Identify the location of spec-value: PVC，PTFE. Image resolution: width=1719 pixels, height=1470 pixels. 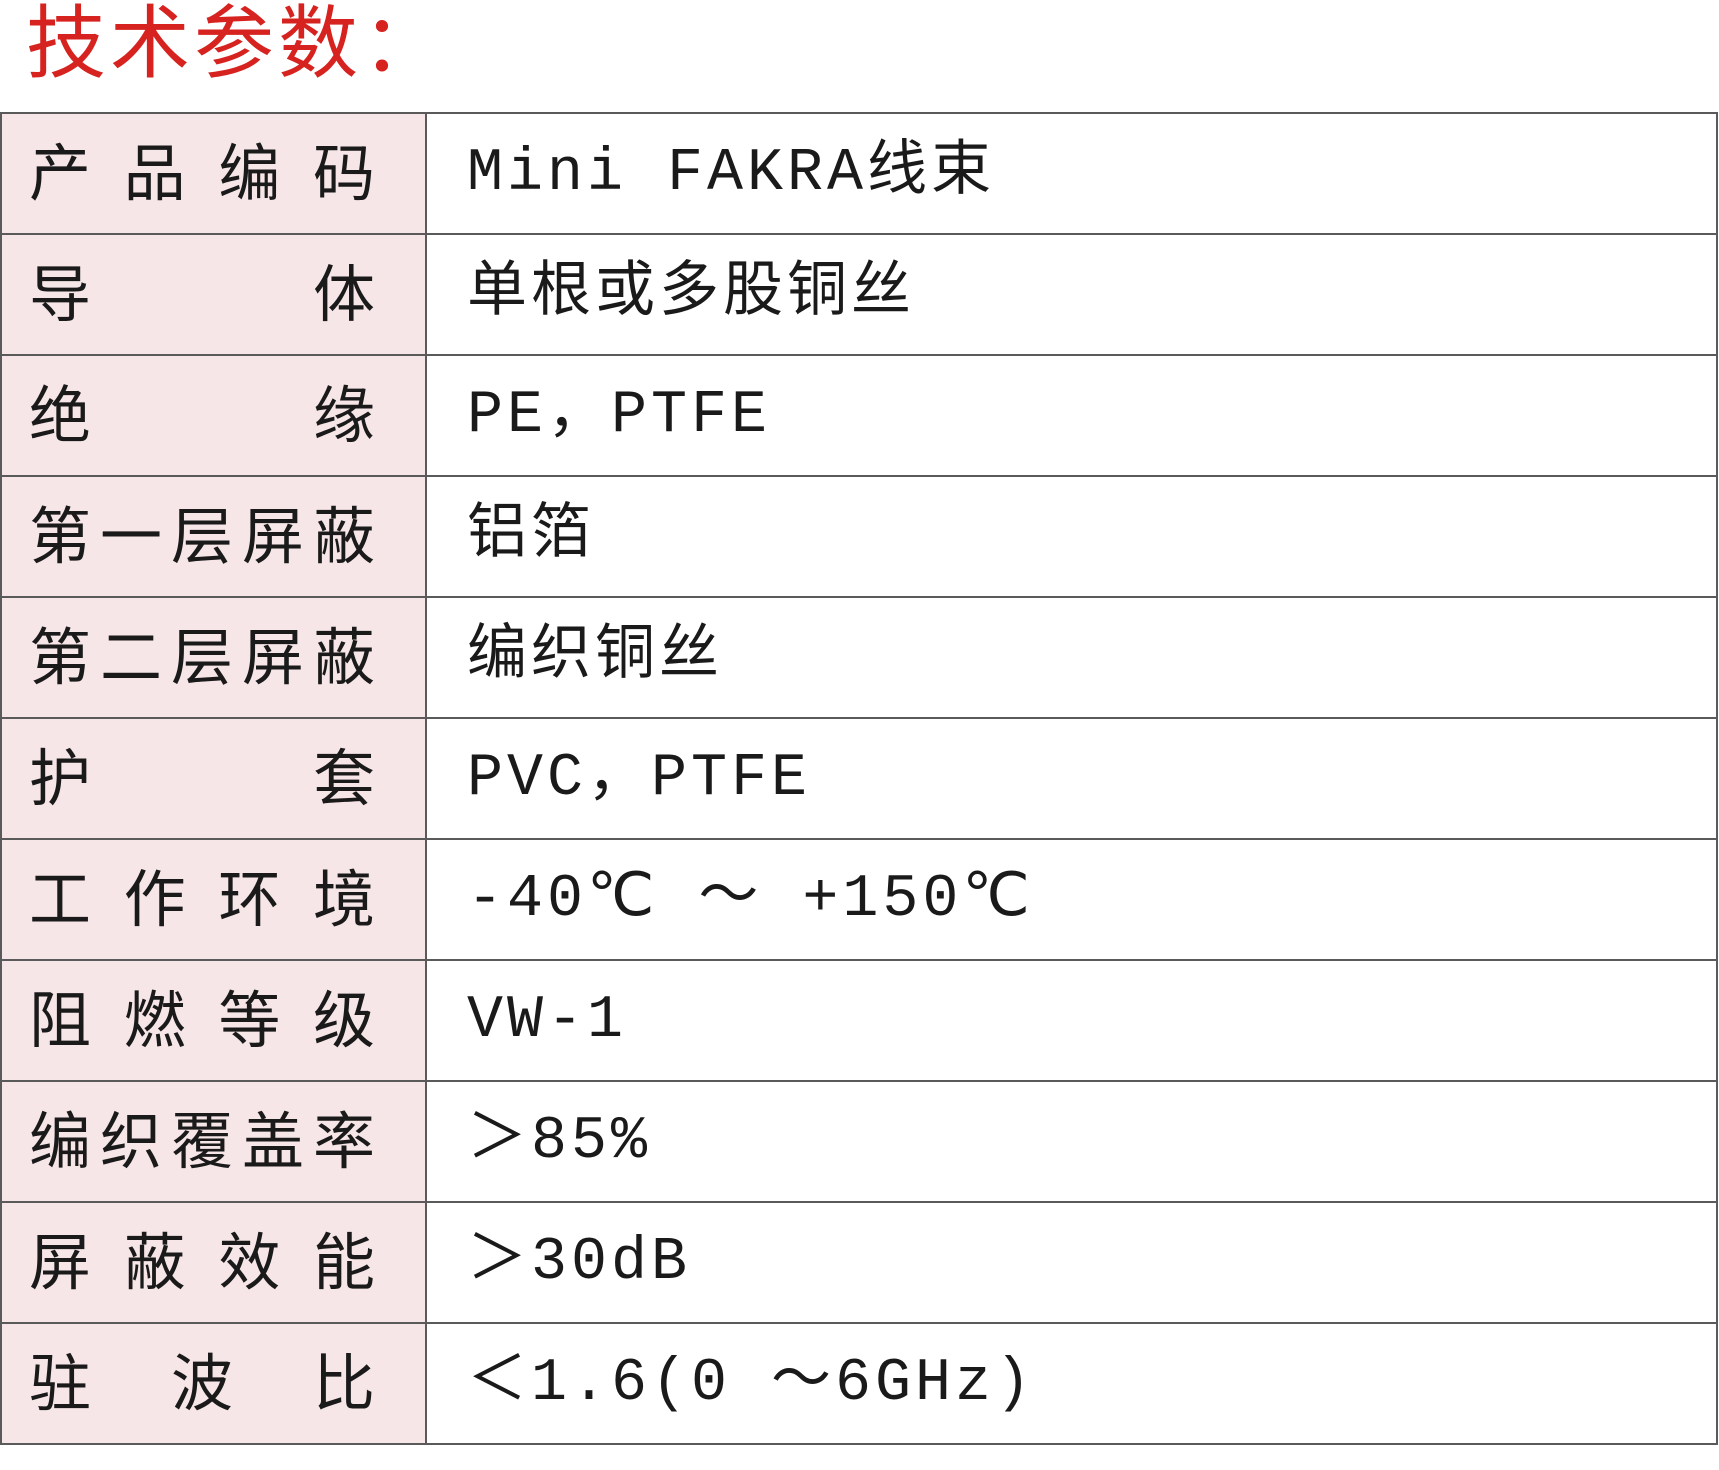
(639, 778).